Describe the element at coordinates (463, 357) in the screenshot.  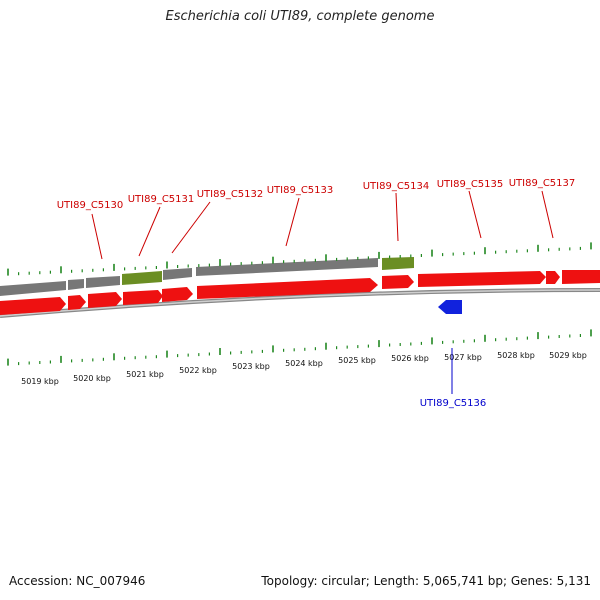
I see `scale-label: 5027 kbp` at that location.